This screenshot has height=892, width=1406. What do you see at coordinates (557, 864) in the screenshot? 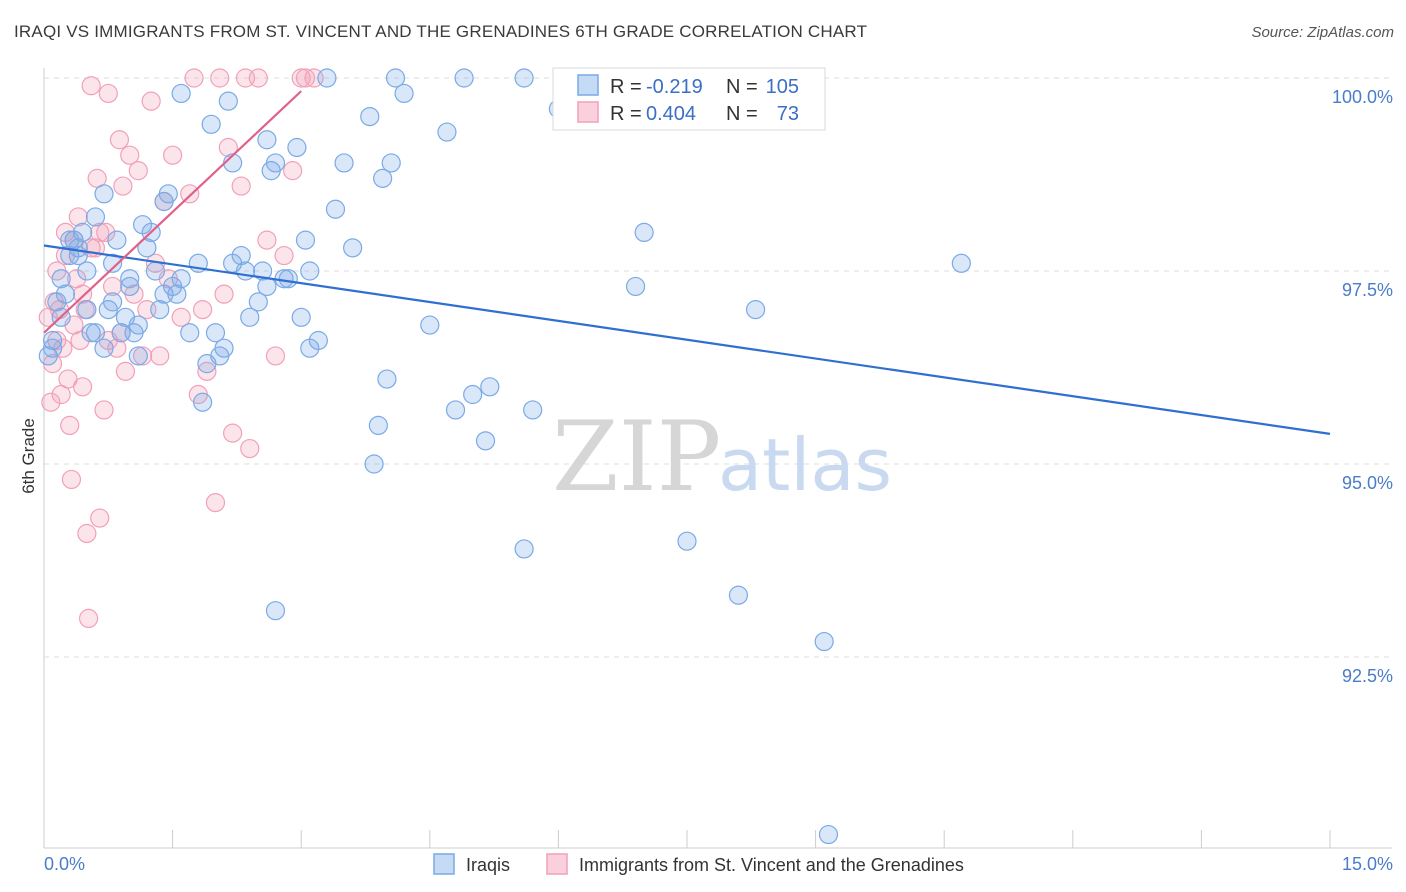
I see `bottom-legend-swatch-immigrants` at bounding box center [557, 864].